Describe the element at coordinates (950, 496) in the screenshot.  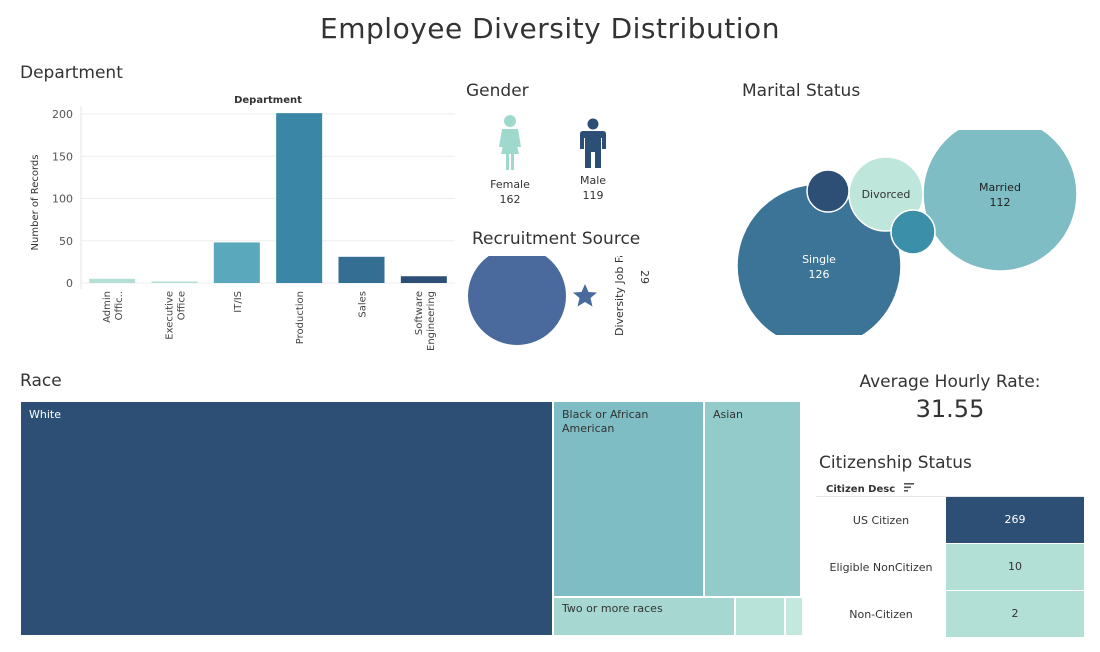
I see `citizenship-header-divider` at that location.